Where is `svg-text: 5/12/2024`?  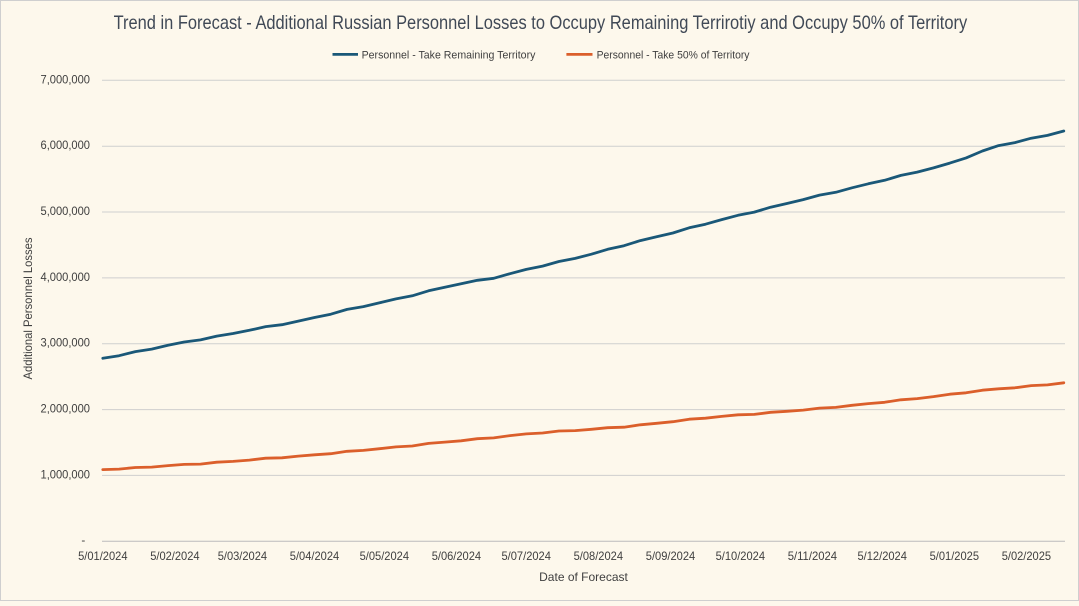 svg-text: 5/12/2024 is located at coordinates (883, 556).